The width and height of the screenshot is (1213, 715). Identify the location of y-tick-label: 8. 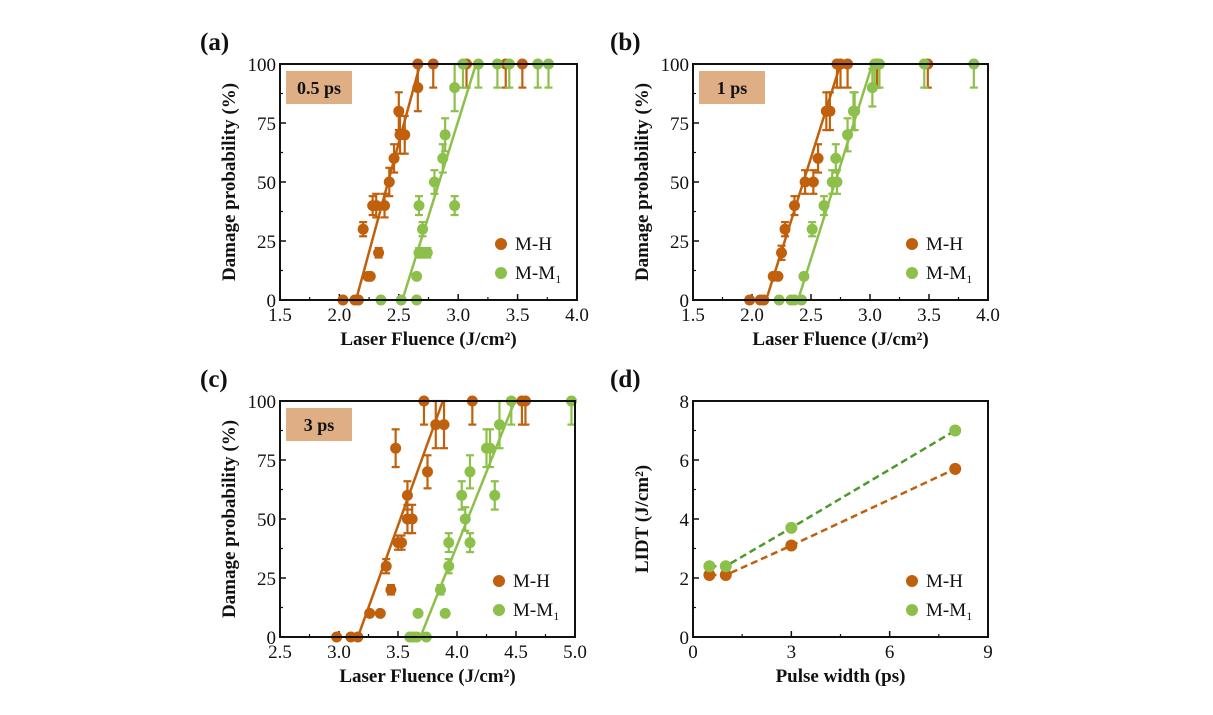
(685, 402).